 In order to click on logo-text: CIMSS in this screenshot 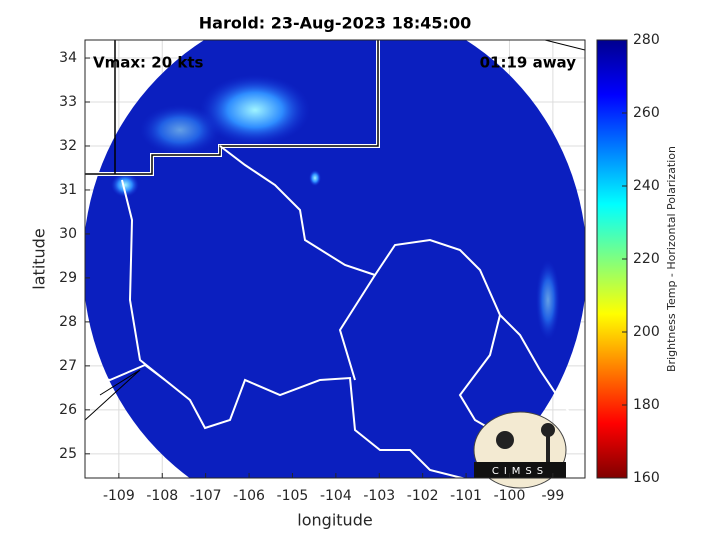, I will do `click(520, 471)`.